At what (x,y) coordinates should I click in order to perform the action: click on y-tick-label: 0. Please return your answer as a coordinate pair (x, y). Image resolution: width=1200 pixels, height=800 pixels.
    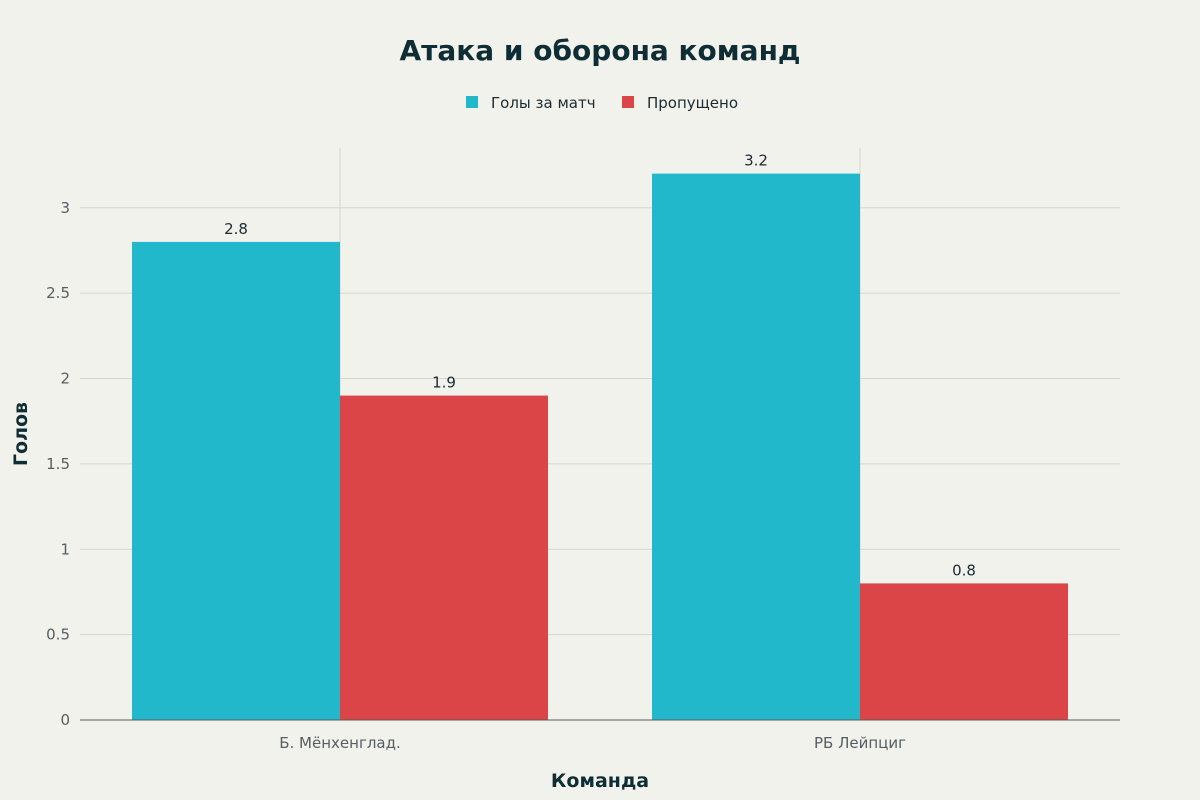
    Looking at the image, I should click on (65, 720).